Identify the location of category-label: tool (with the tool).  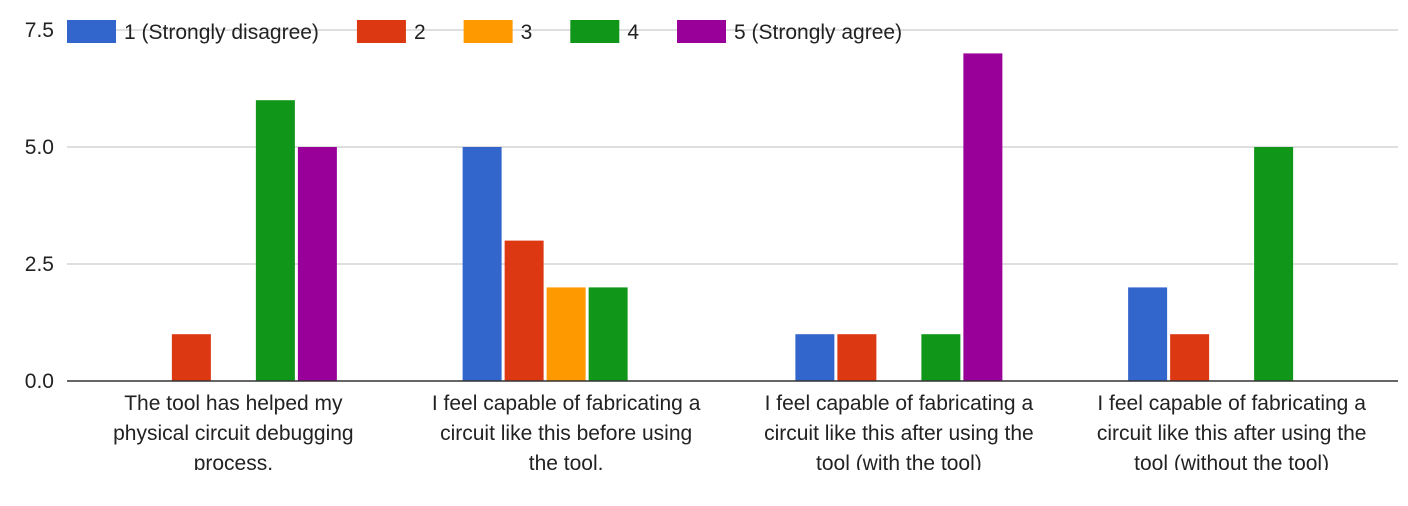
(899, 463).